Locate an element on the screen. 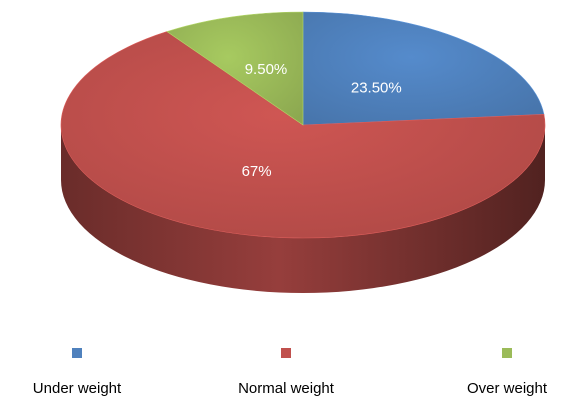  legend-label-normal-weight: Normal weight is located at coordinates (286, 388).